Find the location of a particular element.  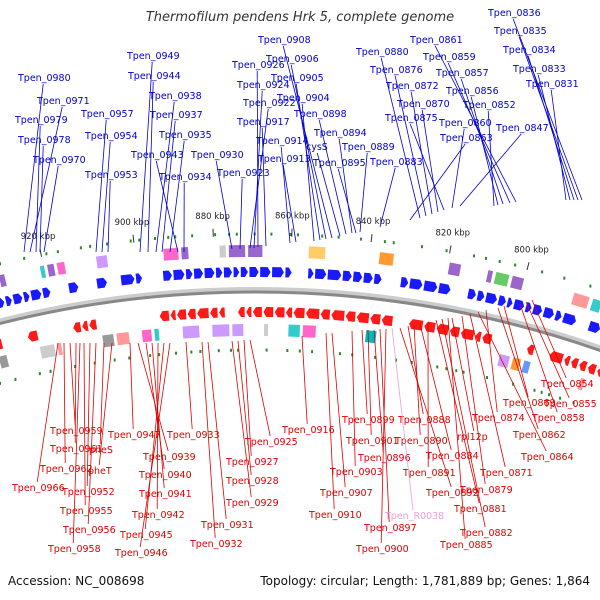

rna-label-leader is located at coordinates (402, 419).